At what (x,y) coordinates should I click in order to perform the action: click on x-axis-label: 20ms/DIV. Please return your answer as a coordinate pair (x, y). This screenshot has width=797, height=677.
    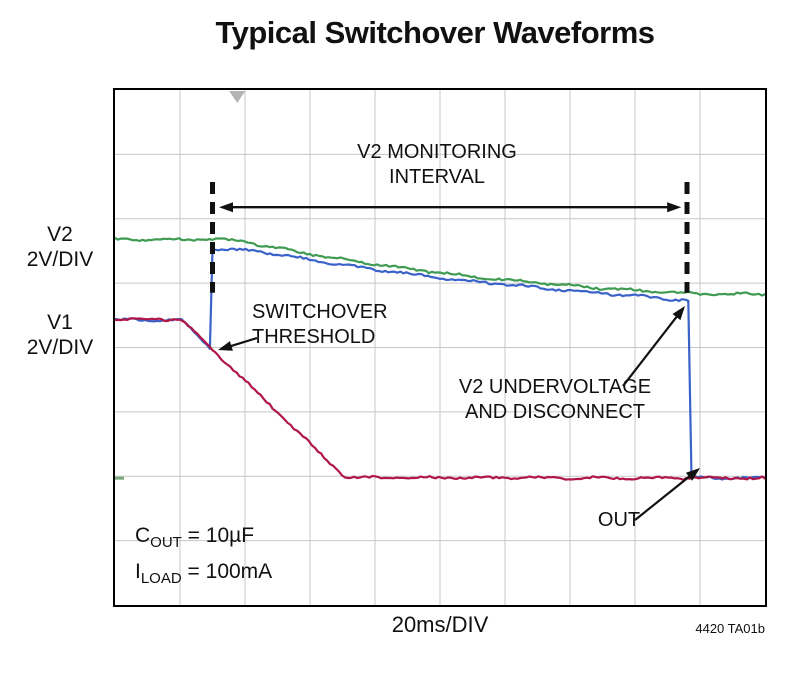
    Looking at the image, I should click on (440, 624).